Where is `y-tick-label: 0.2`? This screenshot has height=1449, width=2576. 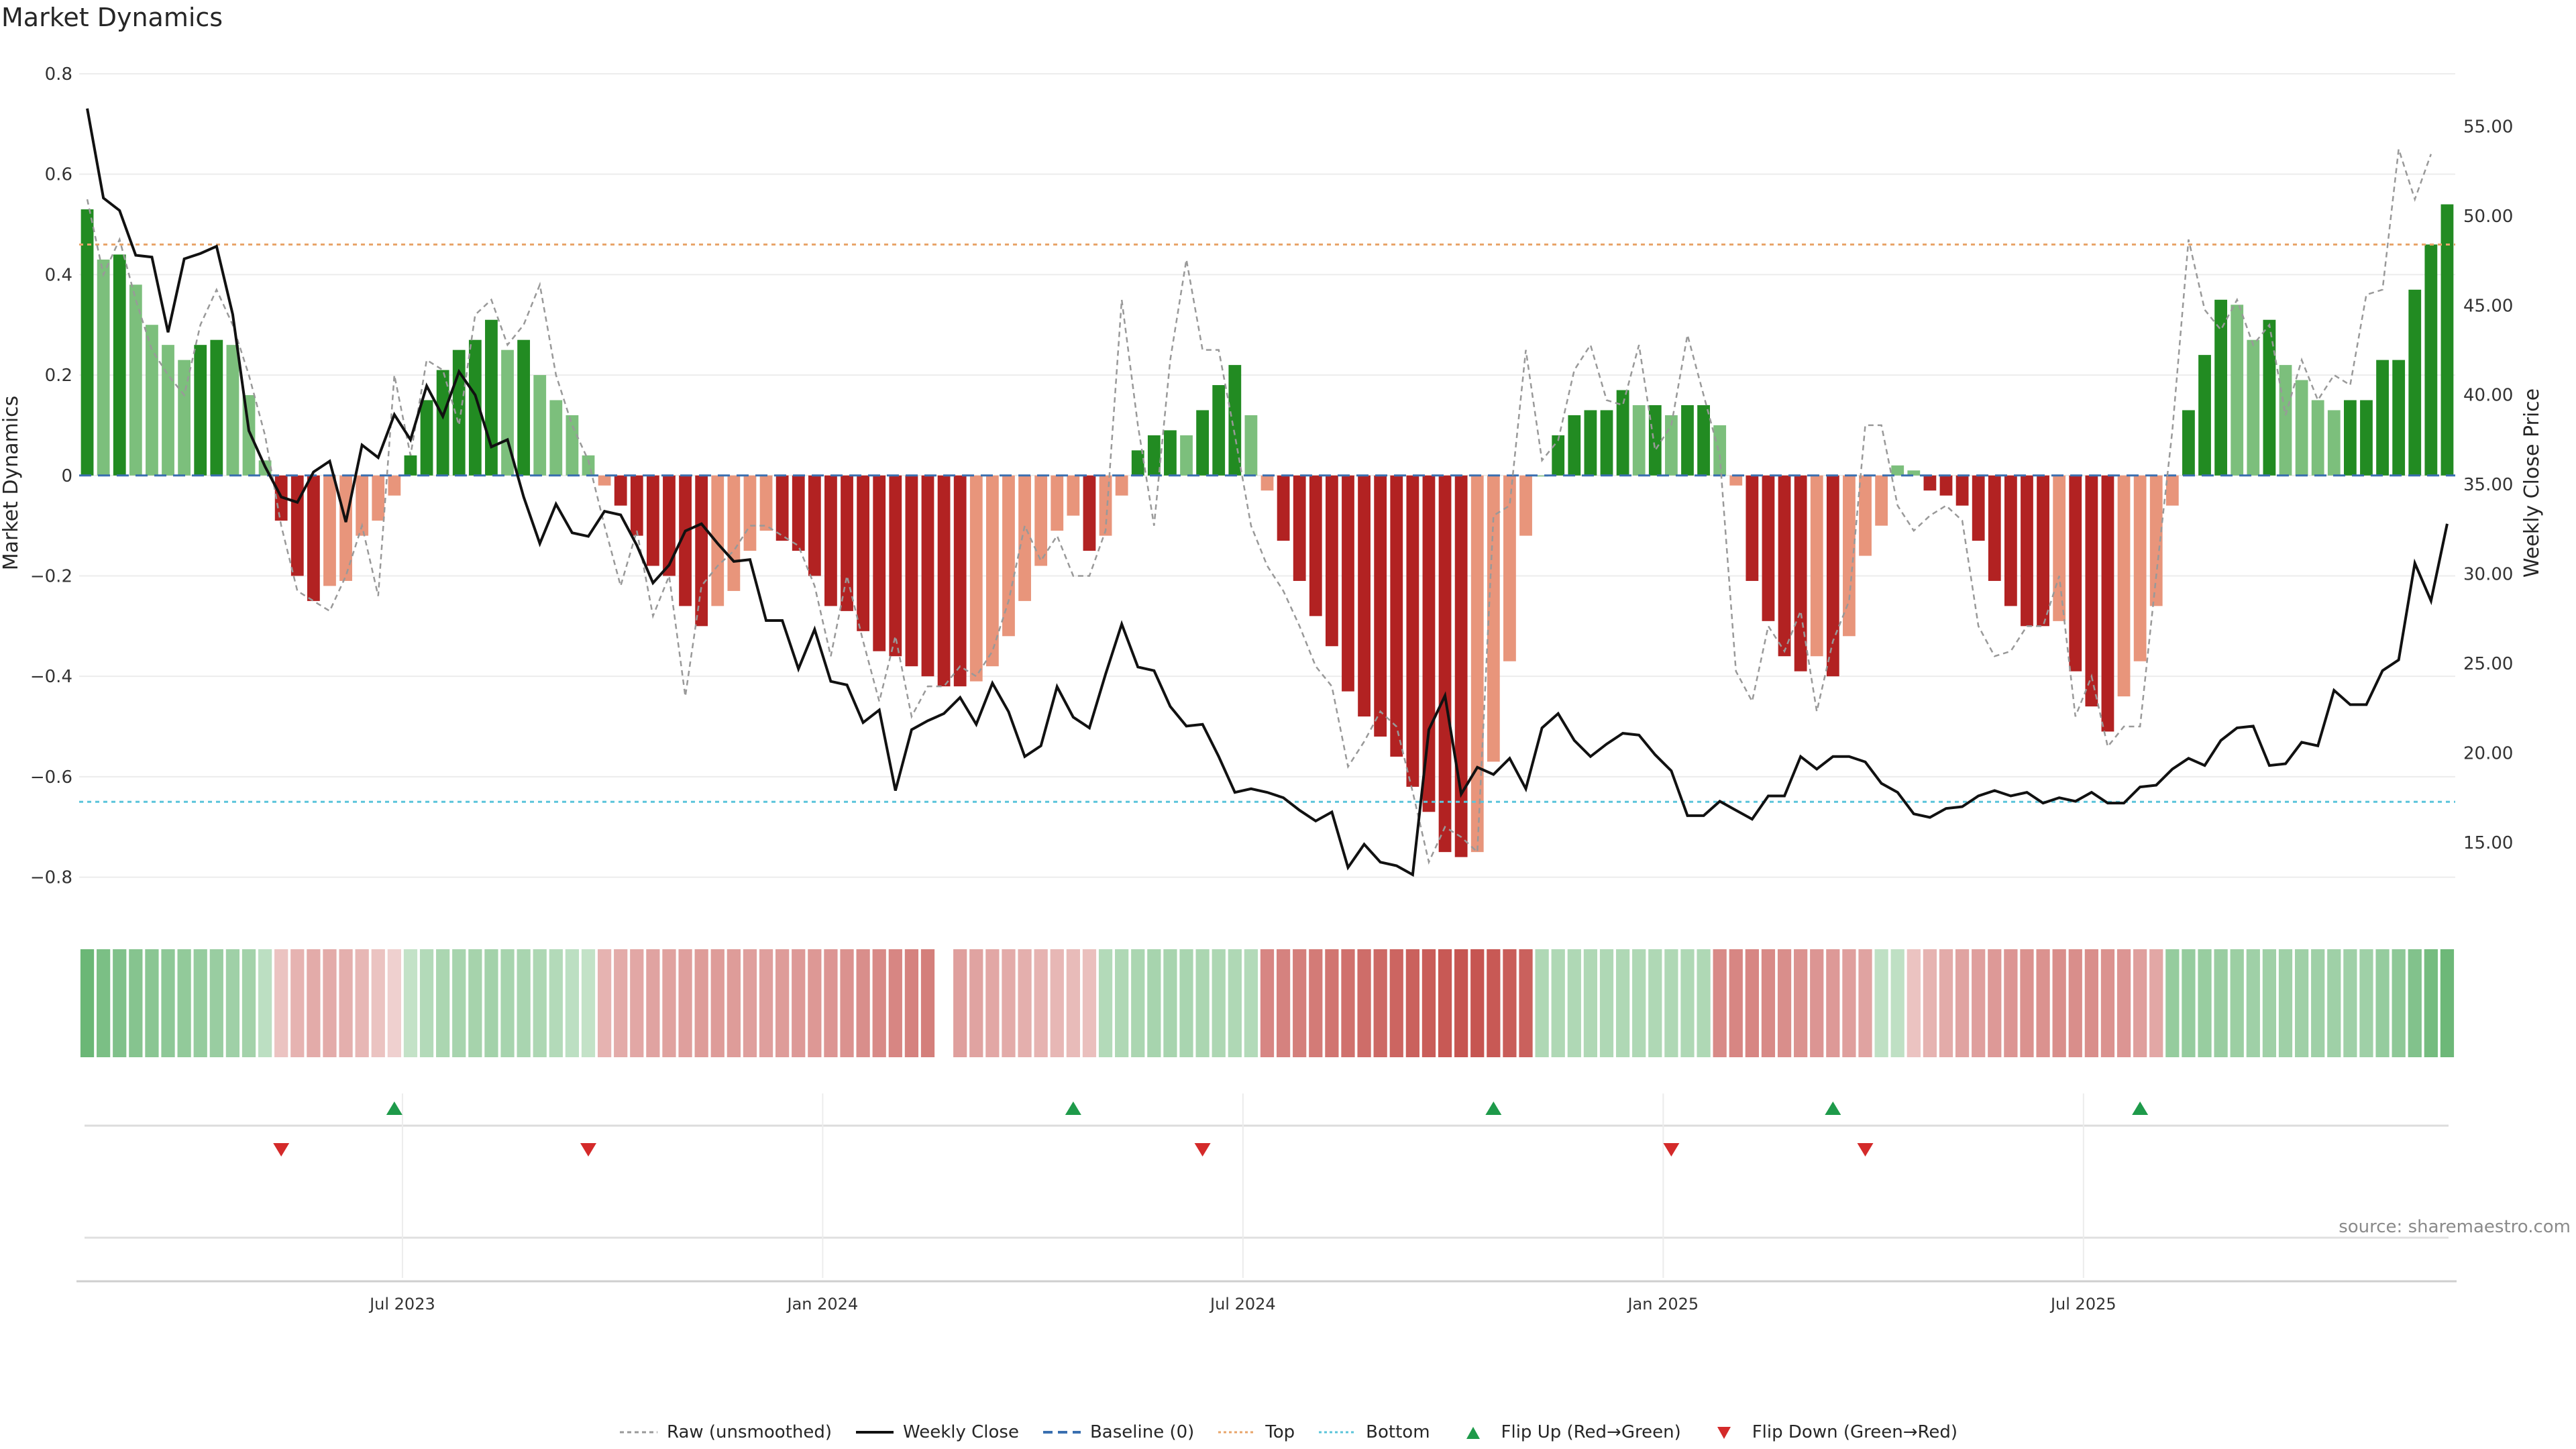 y-tick-label: 0.2 is located at coordinates (58, 376).